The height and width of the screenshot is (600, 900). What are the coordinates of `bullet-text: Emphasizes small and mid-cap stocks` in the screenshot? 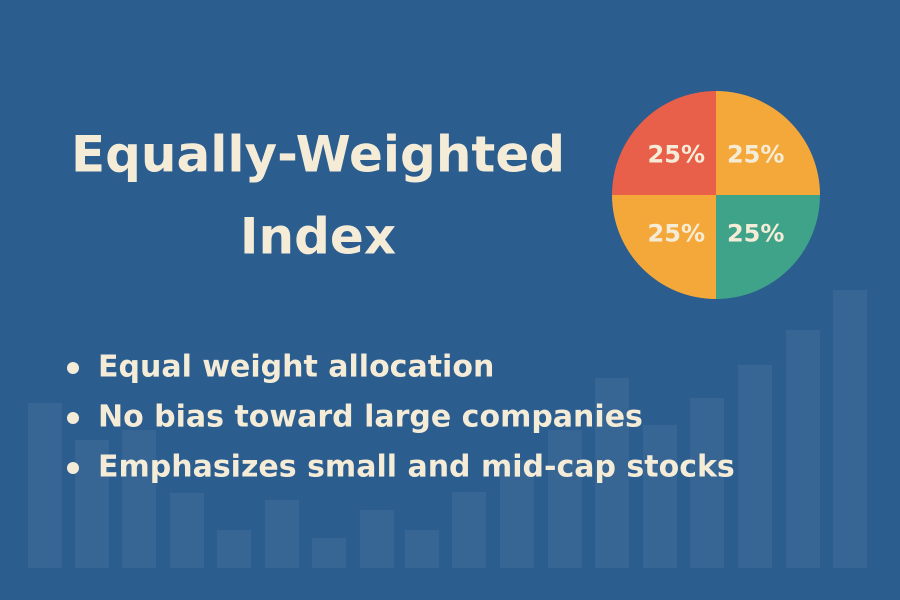 It's located at (416, 467).